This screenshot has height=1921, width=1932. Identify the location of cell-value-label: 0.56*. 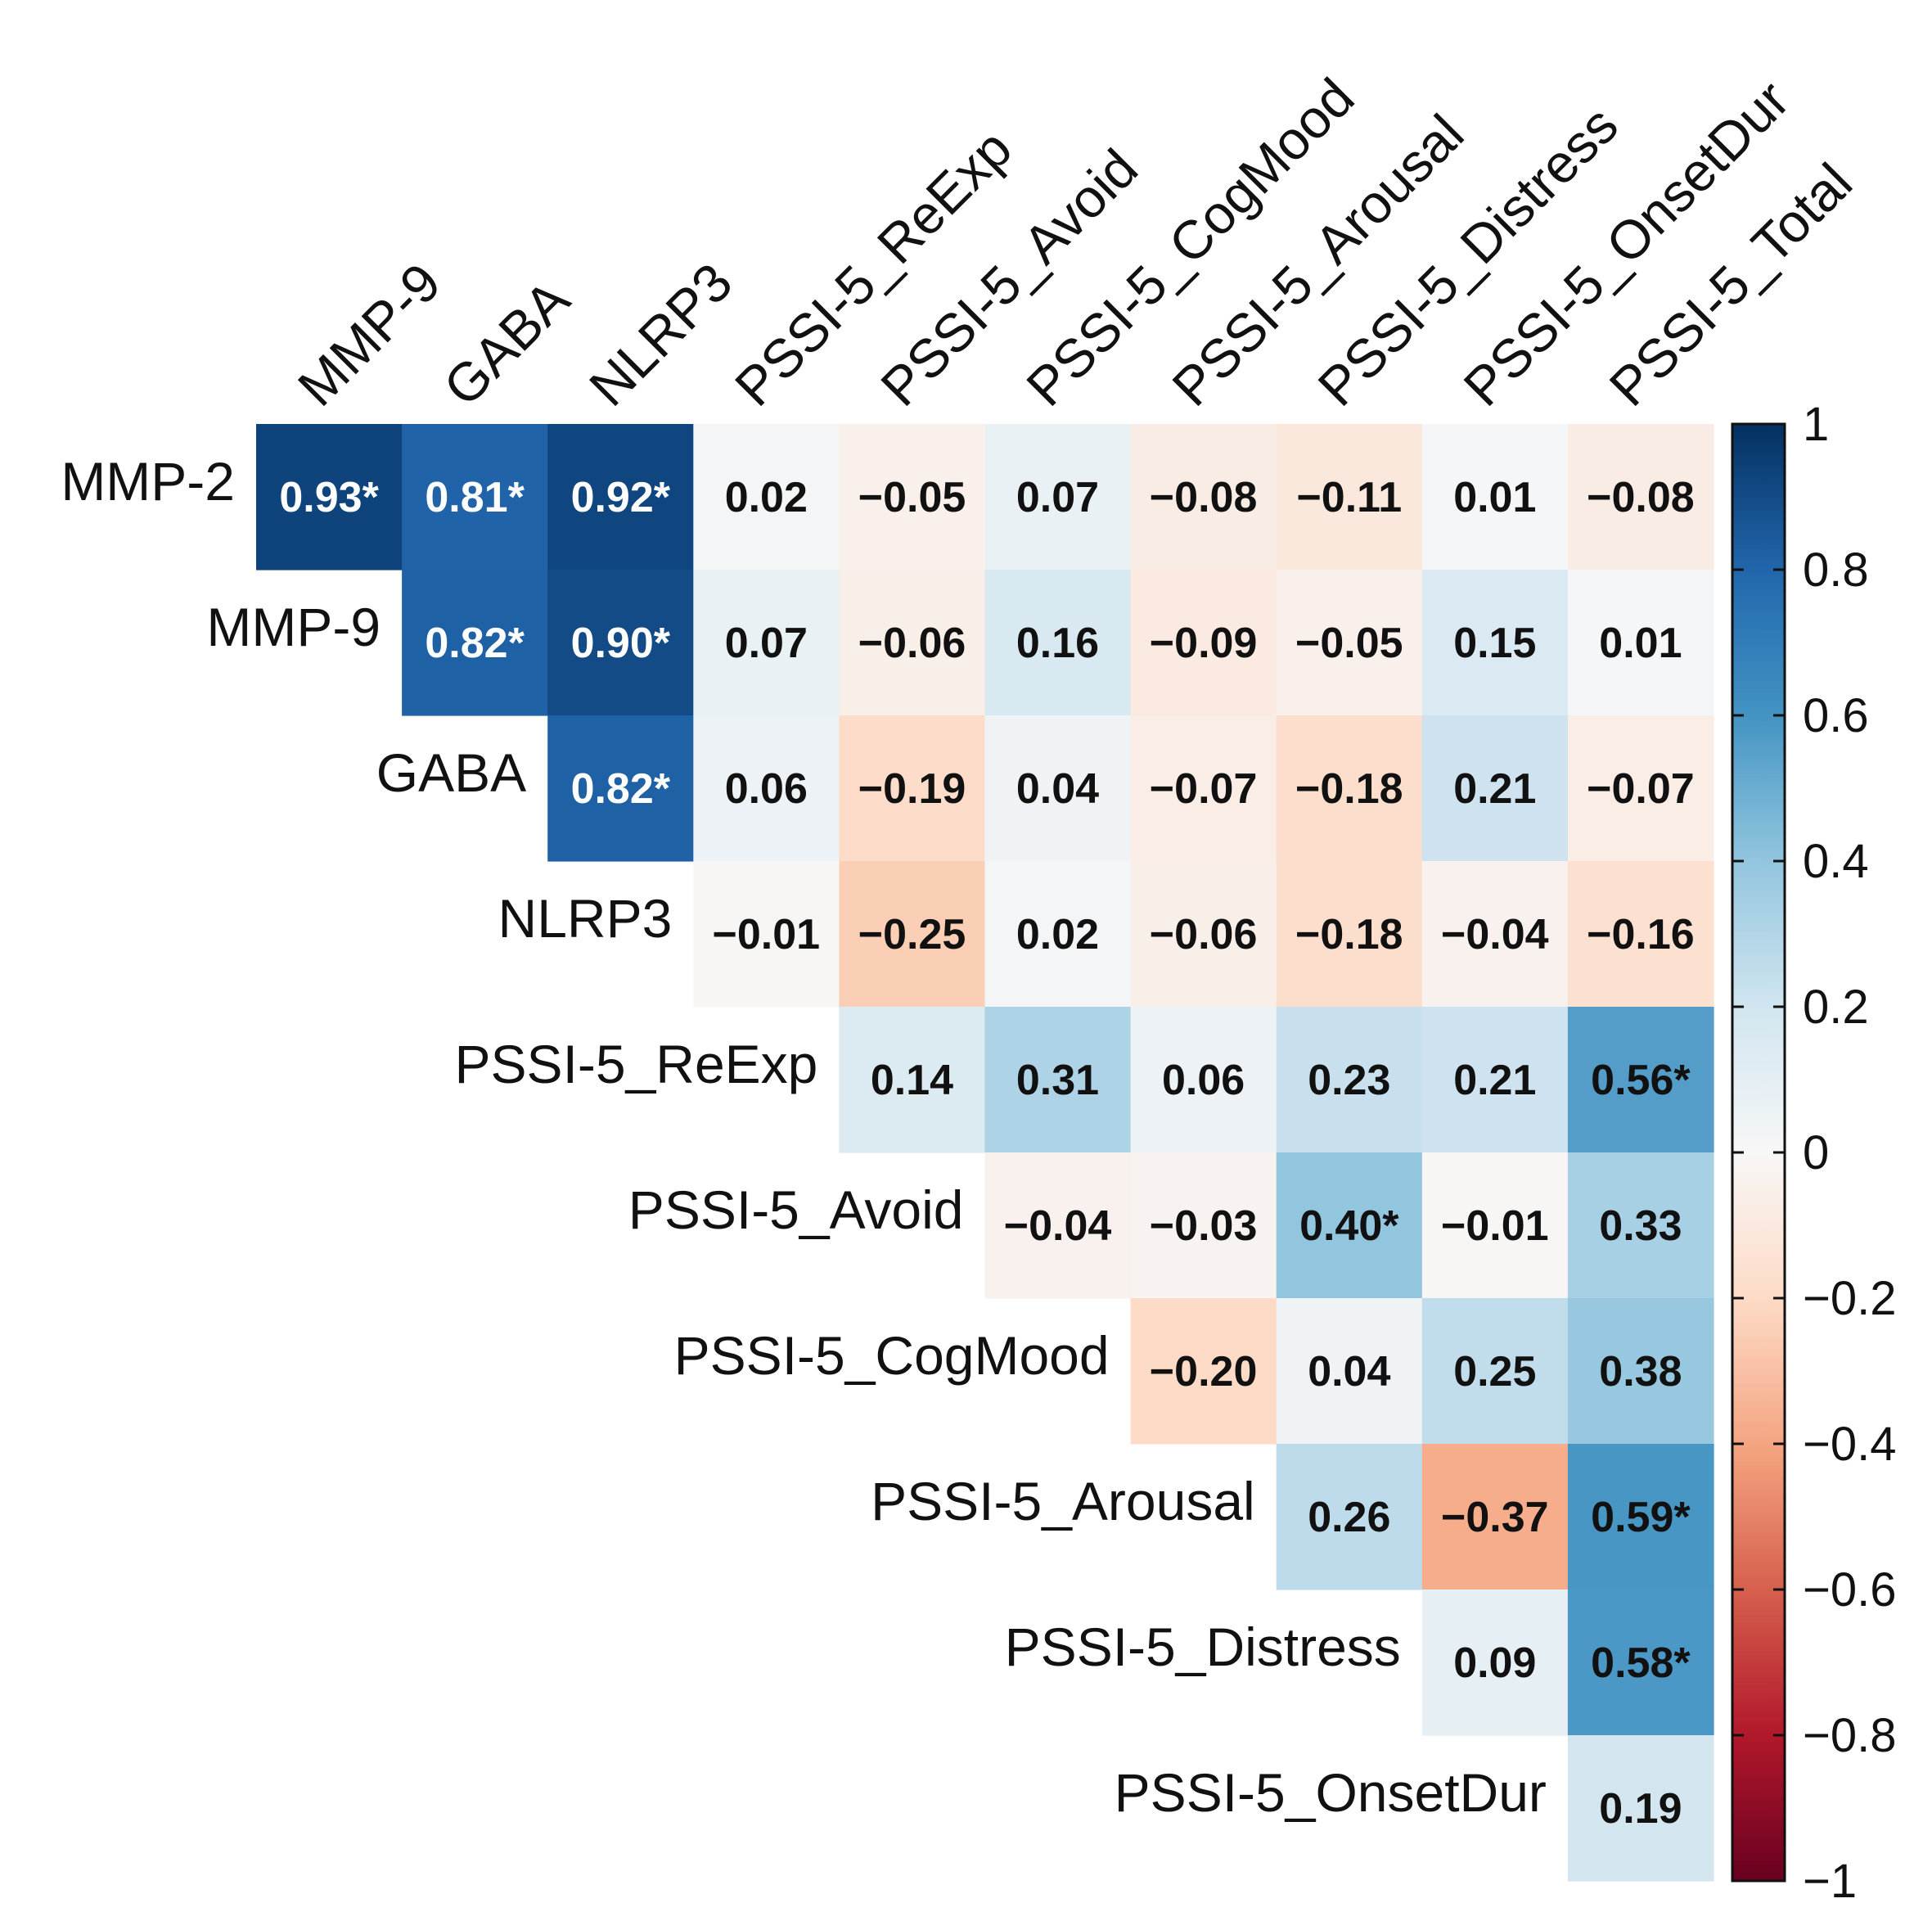
(1641, 1080).